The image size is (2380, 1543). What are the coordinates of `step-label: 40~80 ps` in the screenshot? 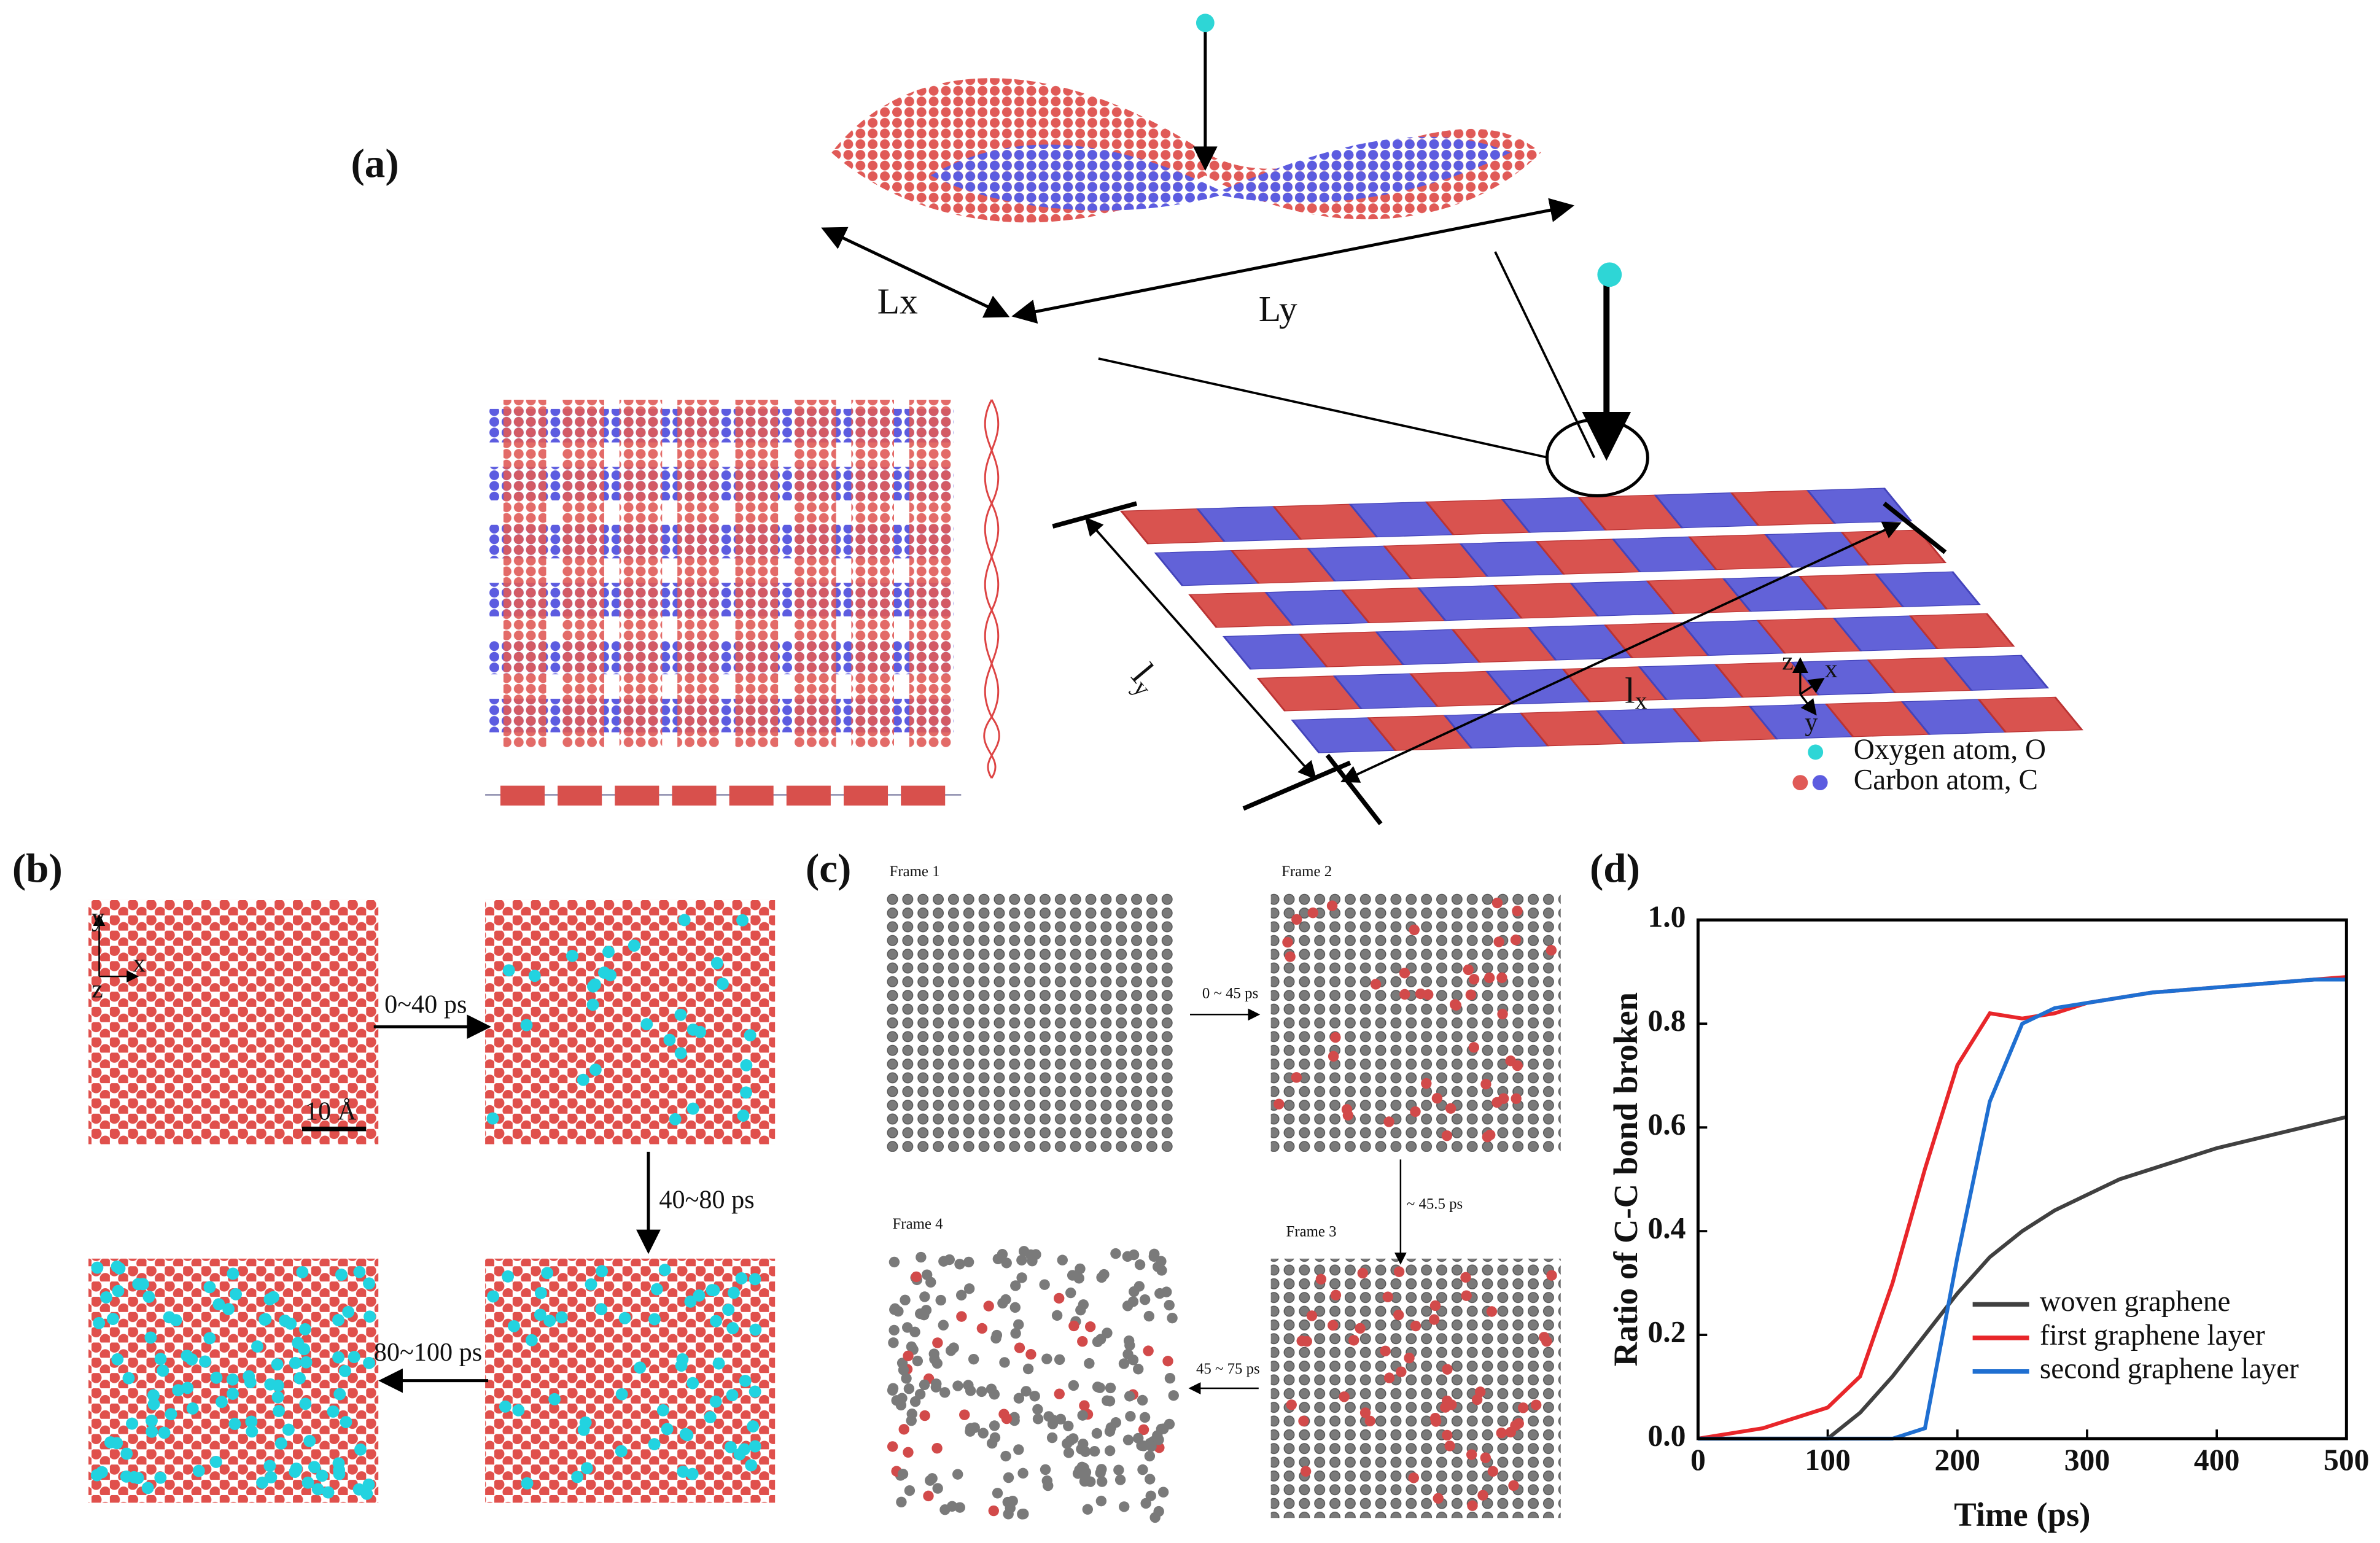 It's located at (706, 1200).